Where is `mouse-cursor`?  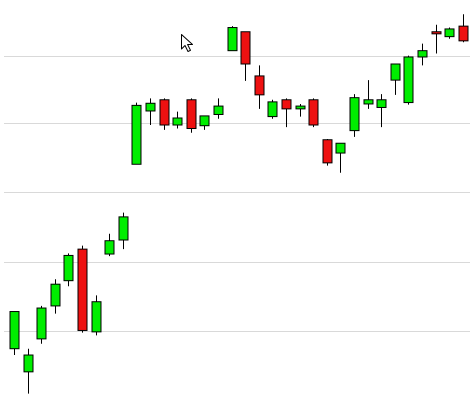
mouse-cursor is located at coordinates (187, 43).